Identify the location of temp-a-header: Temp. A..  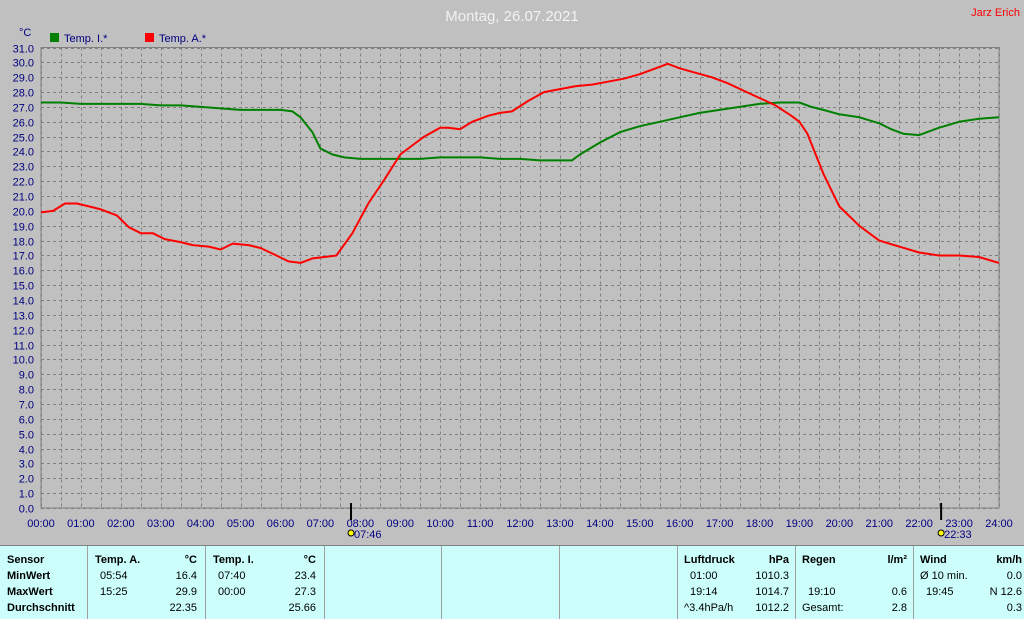
(118, 560).